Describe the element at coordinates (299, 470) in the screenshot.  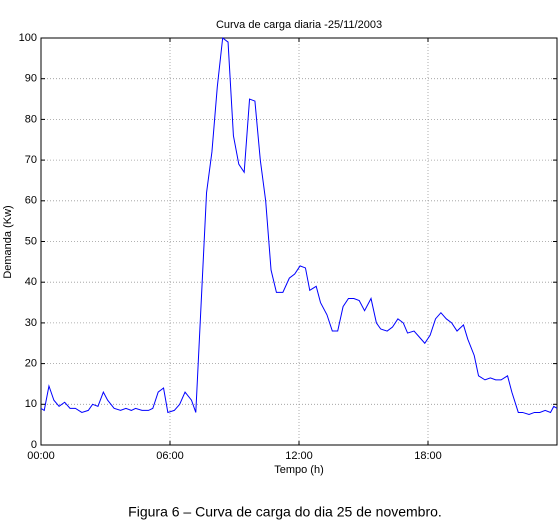
I see `x-axis-label: Tempo (h)` at that location.